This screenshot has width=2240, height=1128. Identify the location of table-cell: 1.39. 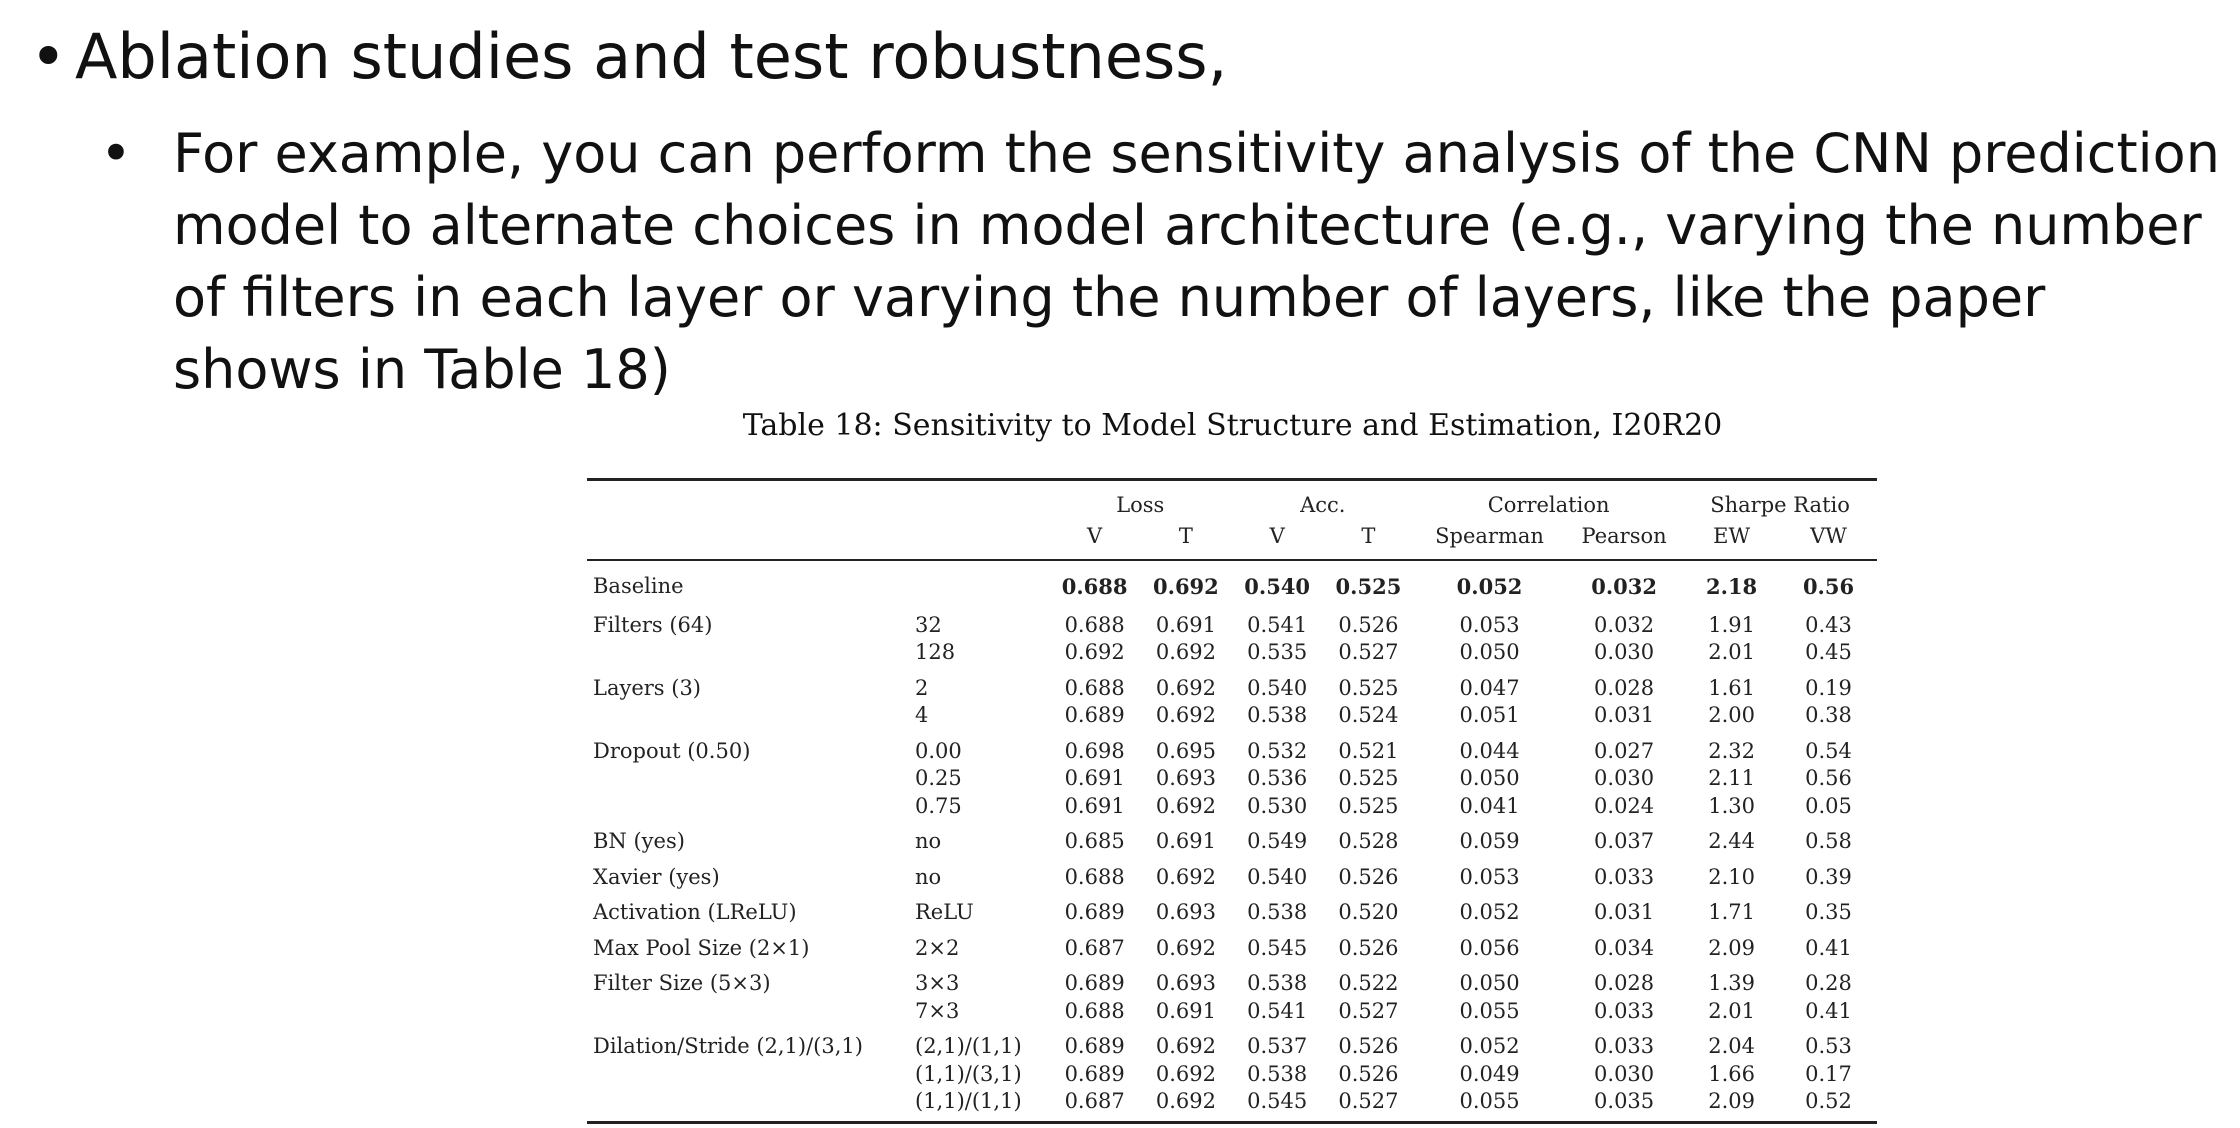
(1731, 983).